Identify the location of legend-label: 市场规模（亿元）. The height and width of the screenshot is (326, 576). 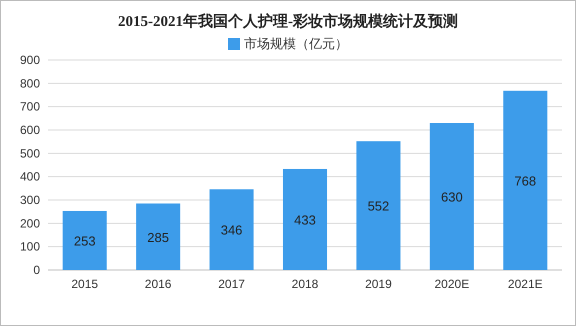
(296, 43).